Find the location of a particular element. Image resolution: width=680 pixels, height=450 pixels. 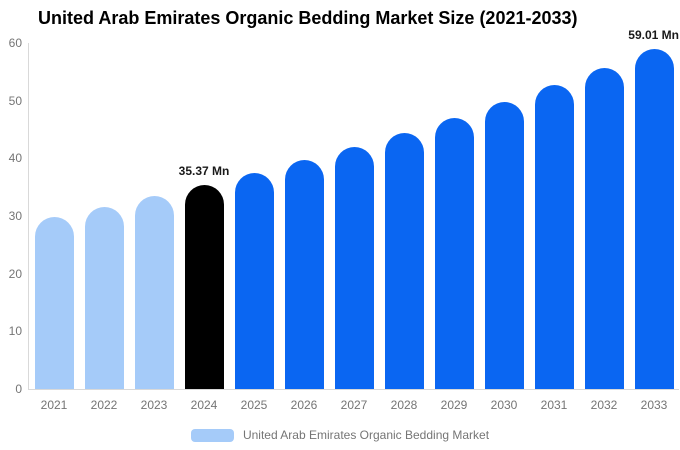

y-tick-label: 30 is located at coordinates (15, 216).